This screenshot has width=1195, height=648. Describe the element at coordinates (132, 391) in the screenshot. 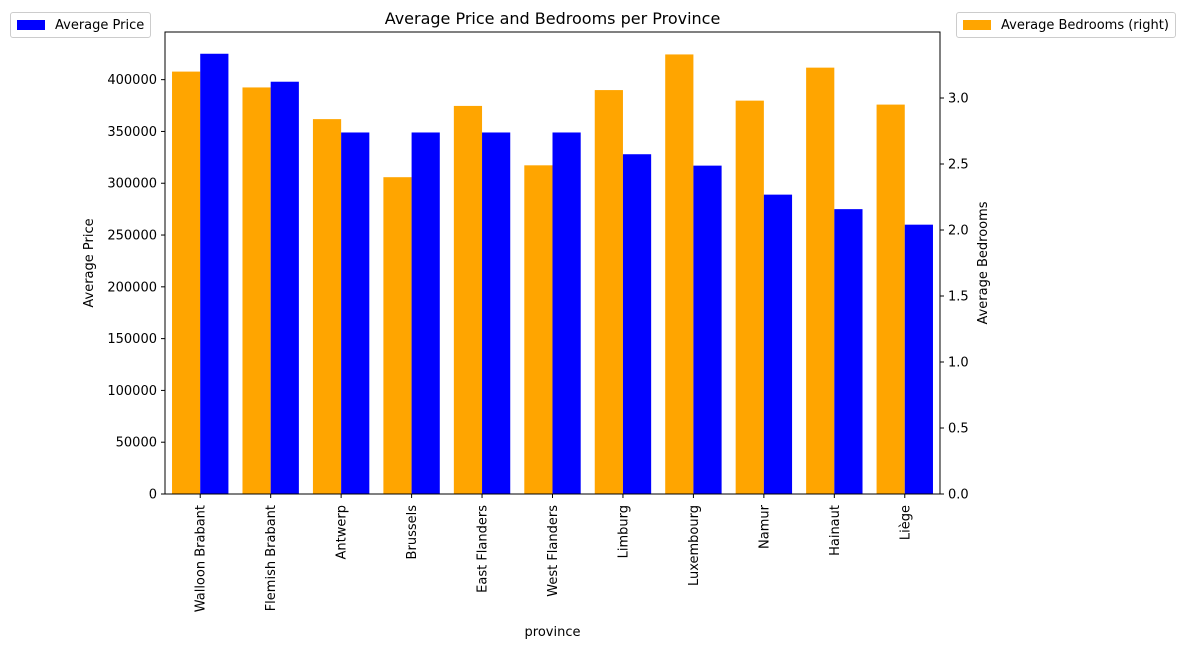

I see `left-tick-label: 100000` at that location.